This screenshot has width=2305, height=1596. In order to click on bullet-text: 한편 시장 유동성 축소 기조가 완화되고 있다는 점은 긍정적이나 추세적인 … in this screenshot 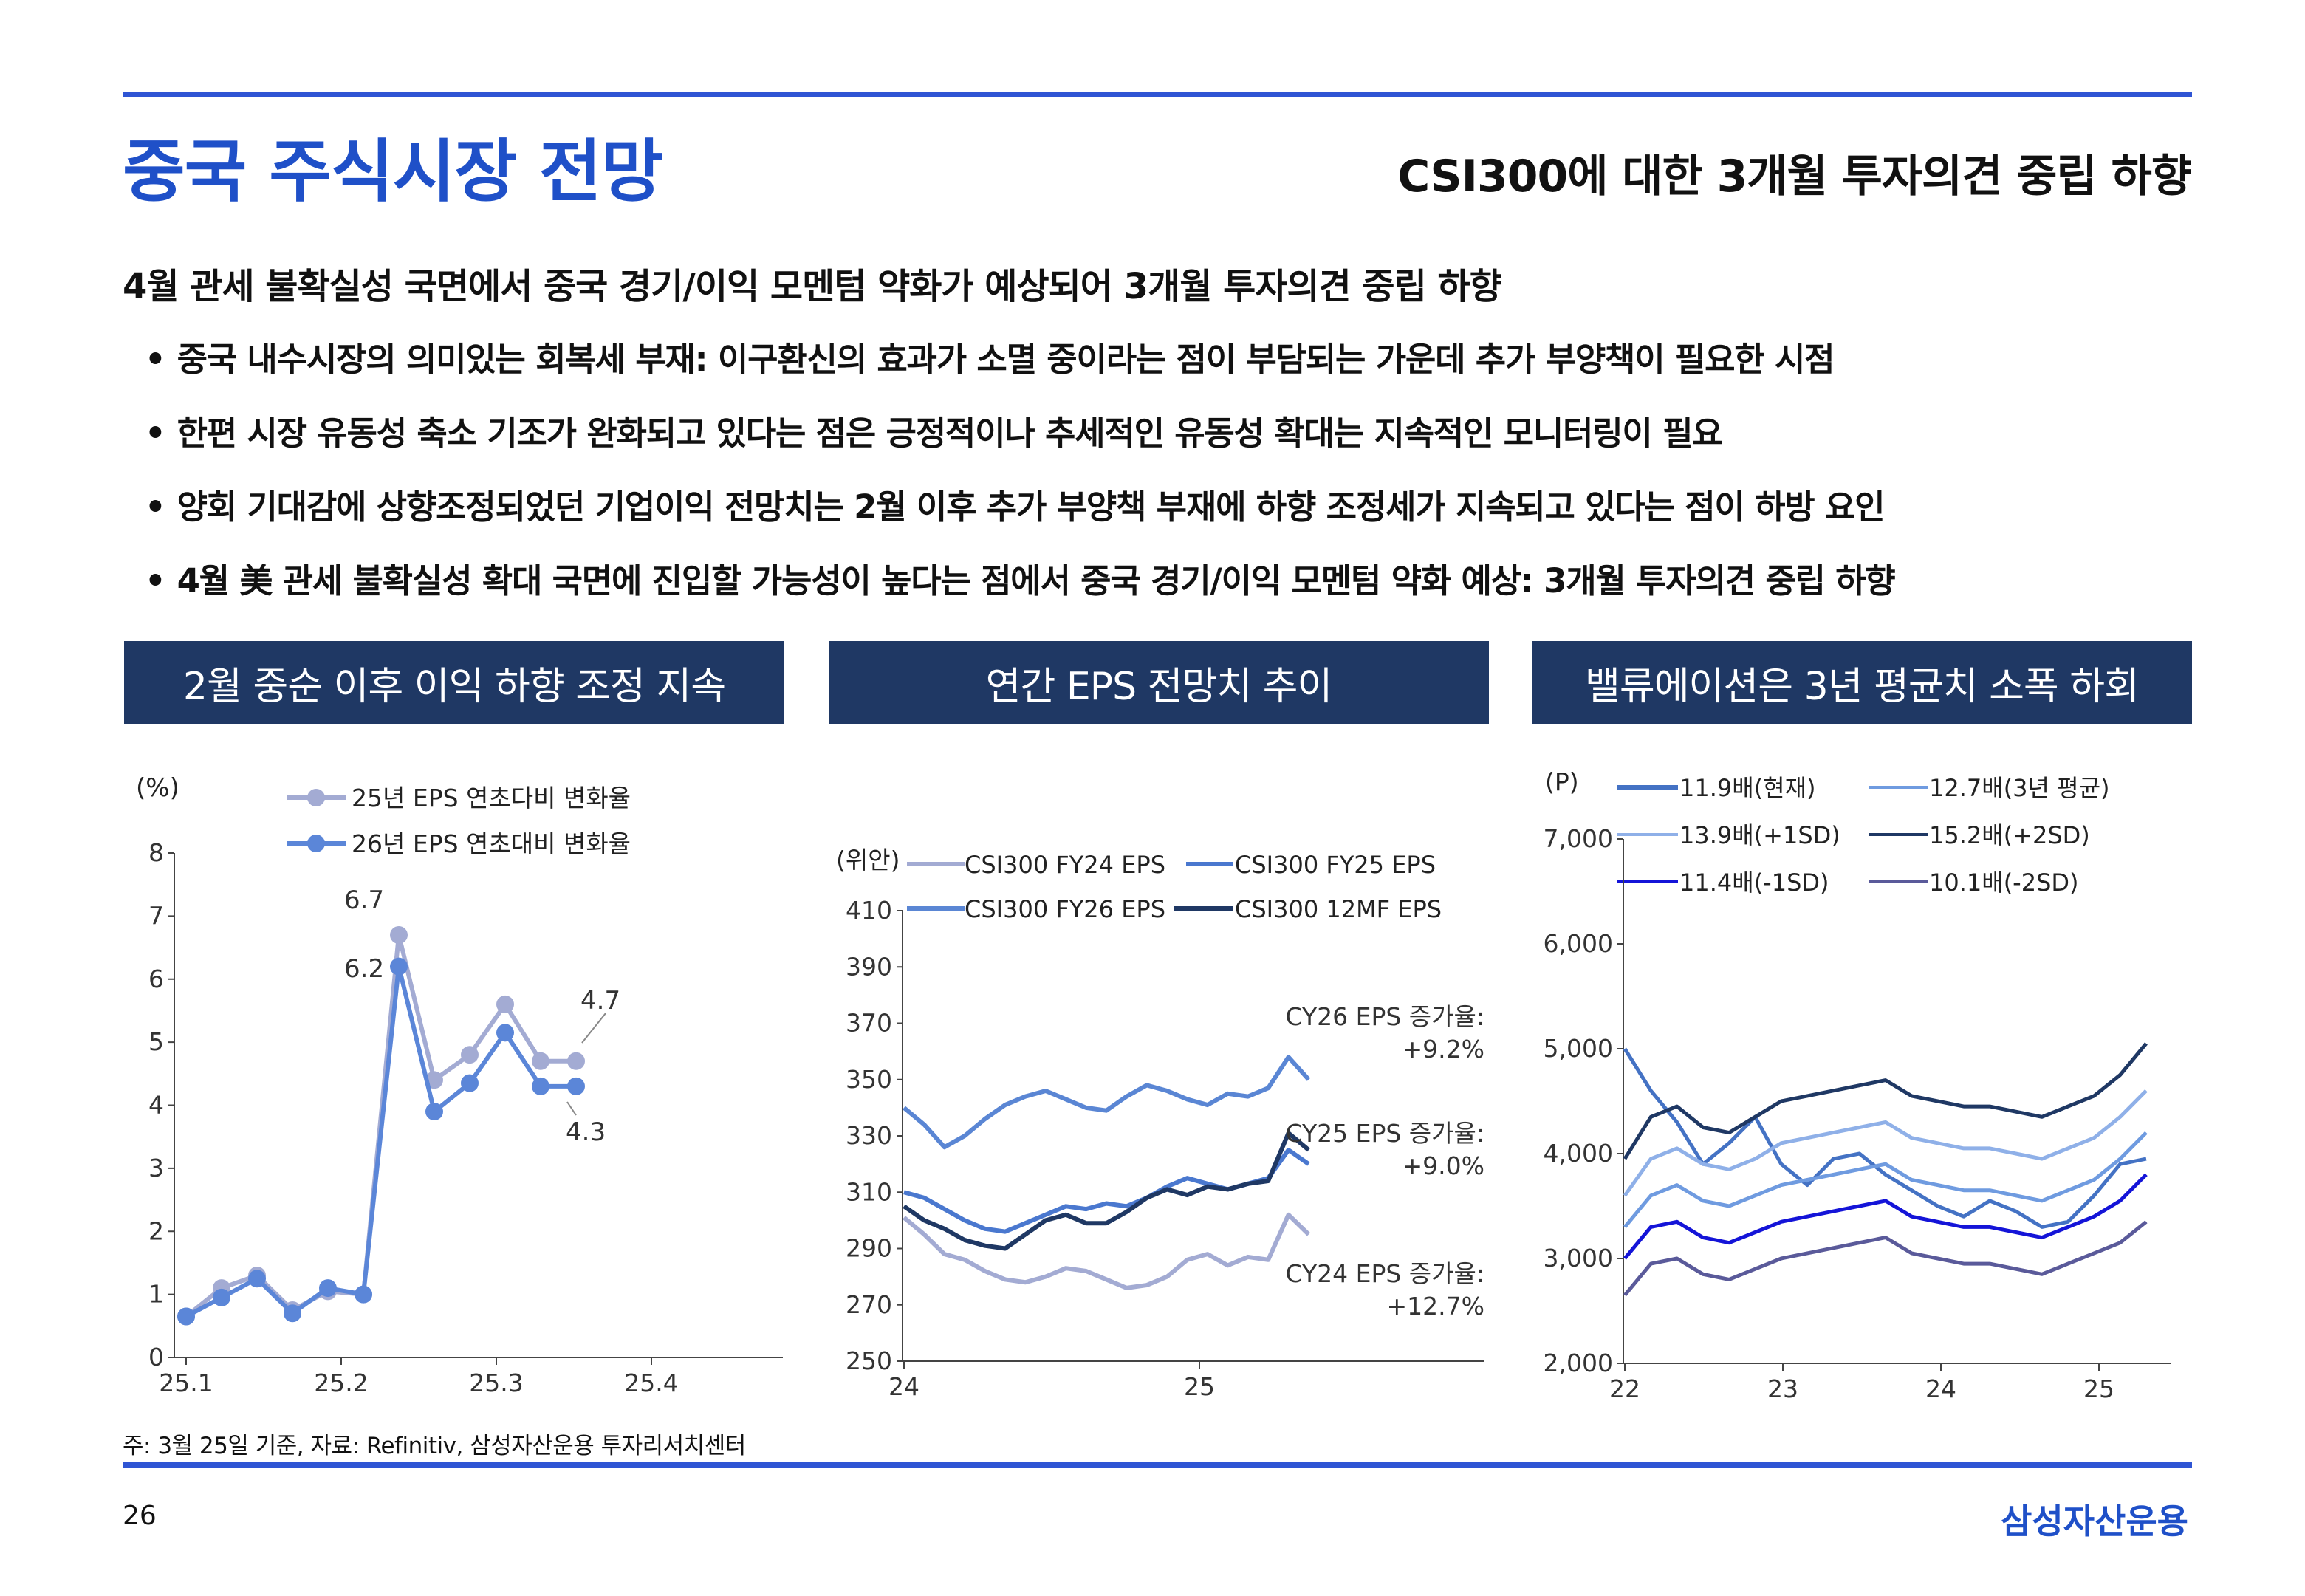, I will do `click(950, 433)`.